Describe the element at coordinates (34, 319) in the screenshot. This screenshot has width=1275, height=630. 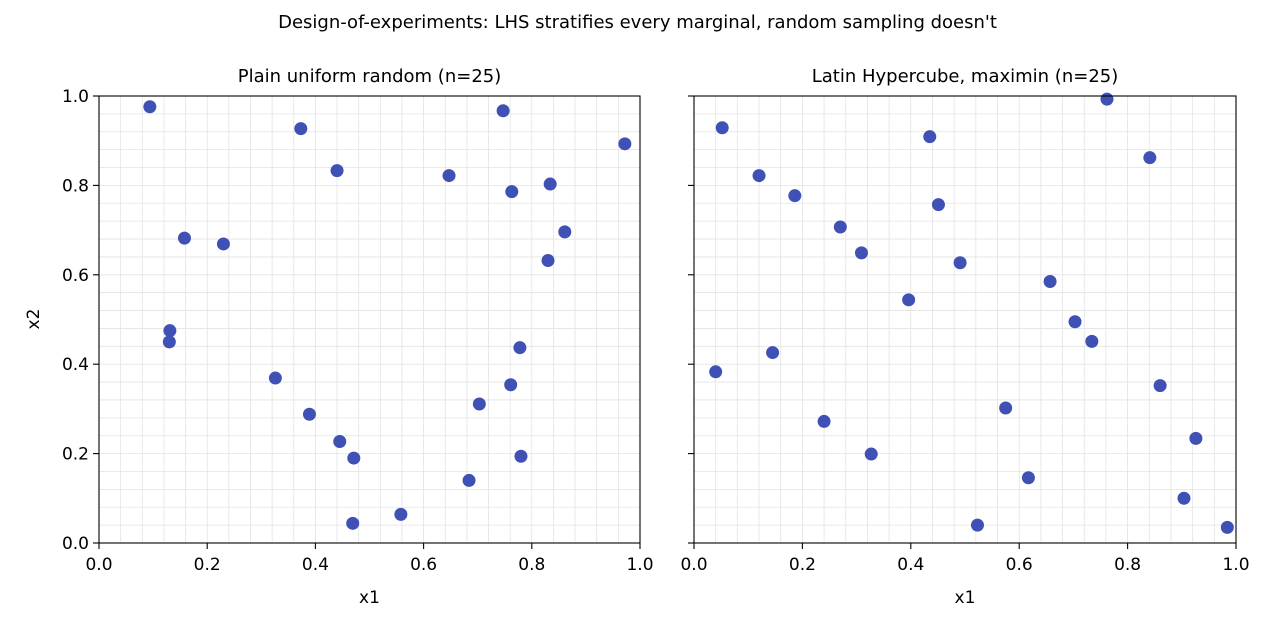
I see `y-axis-label: x2` at that location.